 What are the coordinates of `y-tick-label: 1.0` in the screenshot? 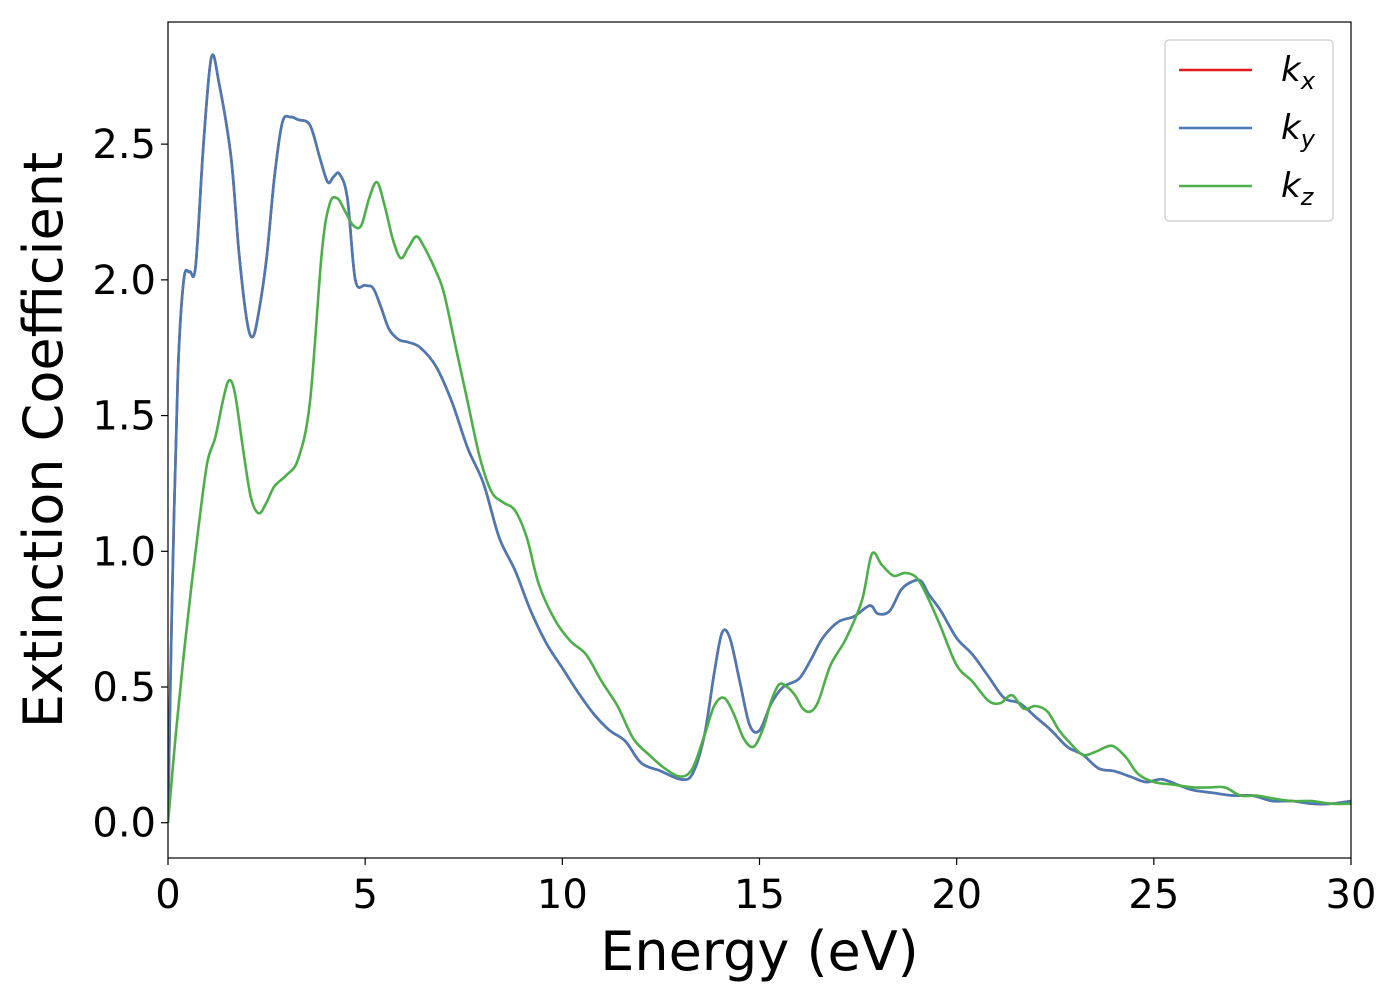 It's located at (124, 552).